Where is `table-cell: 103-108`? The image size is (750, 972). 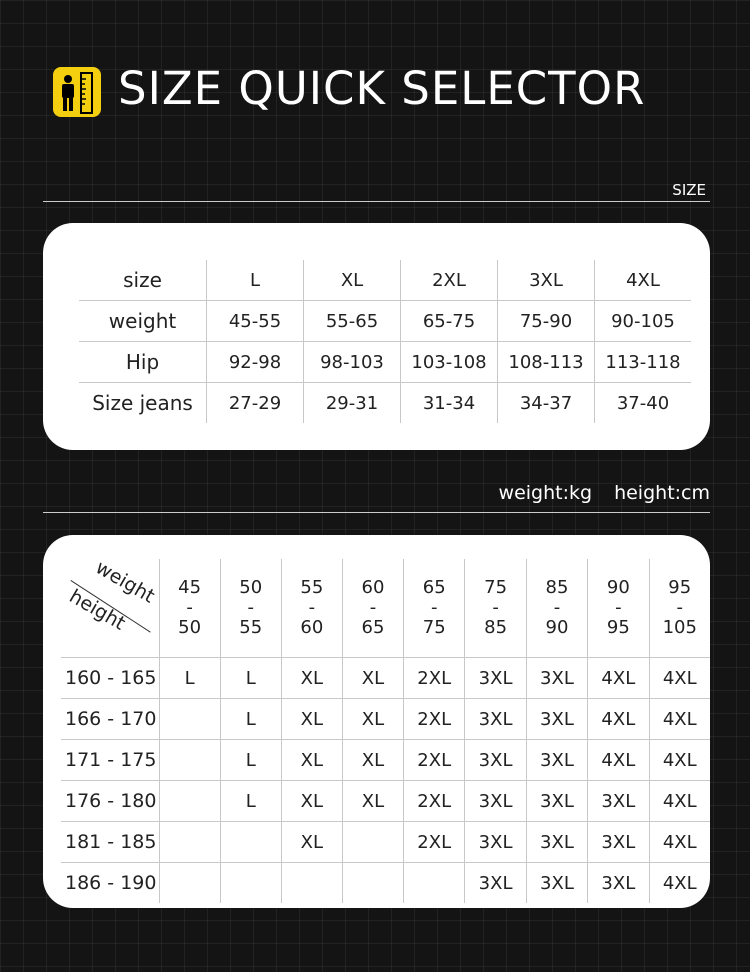 table-cell: 103-108 is located at coordinates (449, 362).